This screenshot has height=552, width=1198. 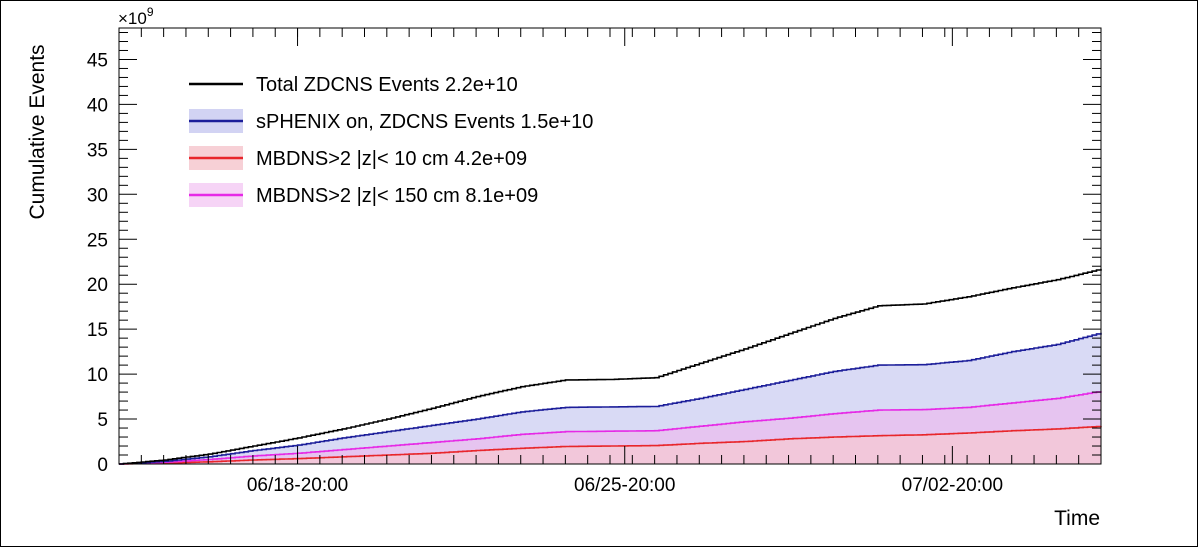 I want to click on legend-entry-mbdns-2-z-150-cm-8-1e-09: MBDNS>2 |z|< 150 cm 8.1e+09, so click(x=363, y=195).